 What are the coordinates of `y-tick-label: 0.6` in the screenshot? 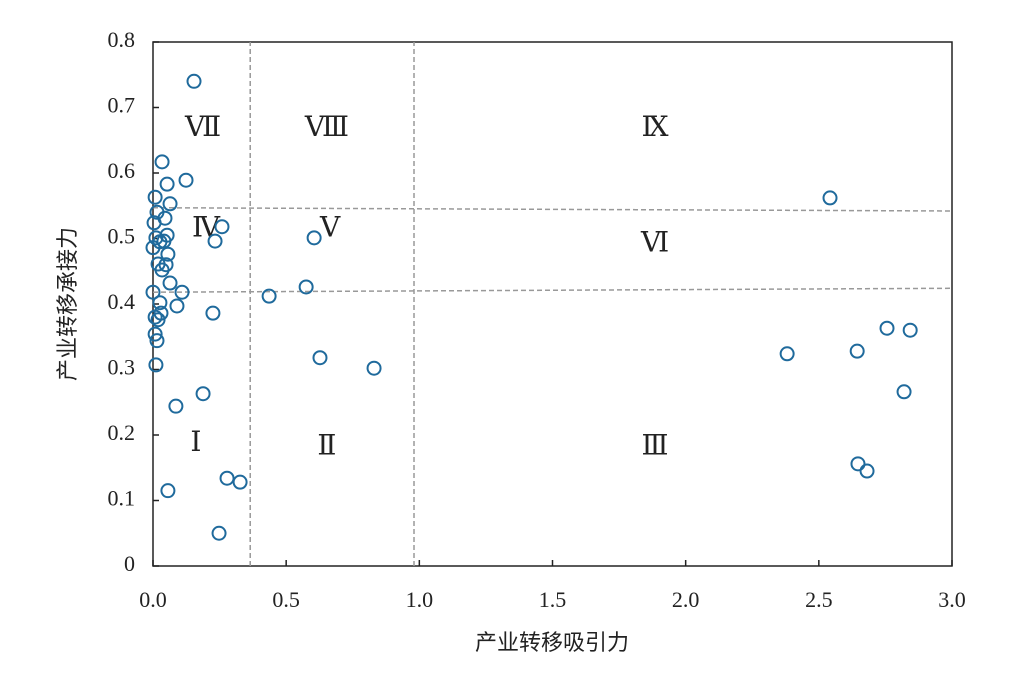 It's located at (122, 170).